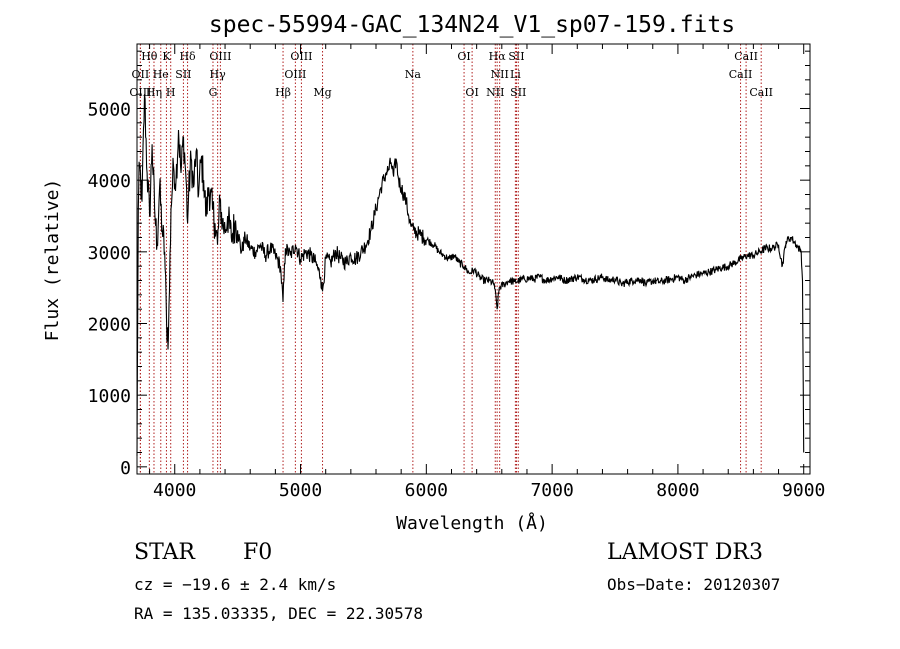 The width and height of the screenshot is (900, 649). I want to click on marker-label: Hδ, so click(187, 56).